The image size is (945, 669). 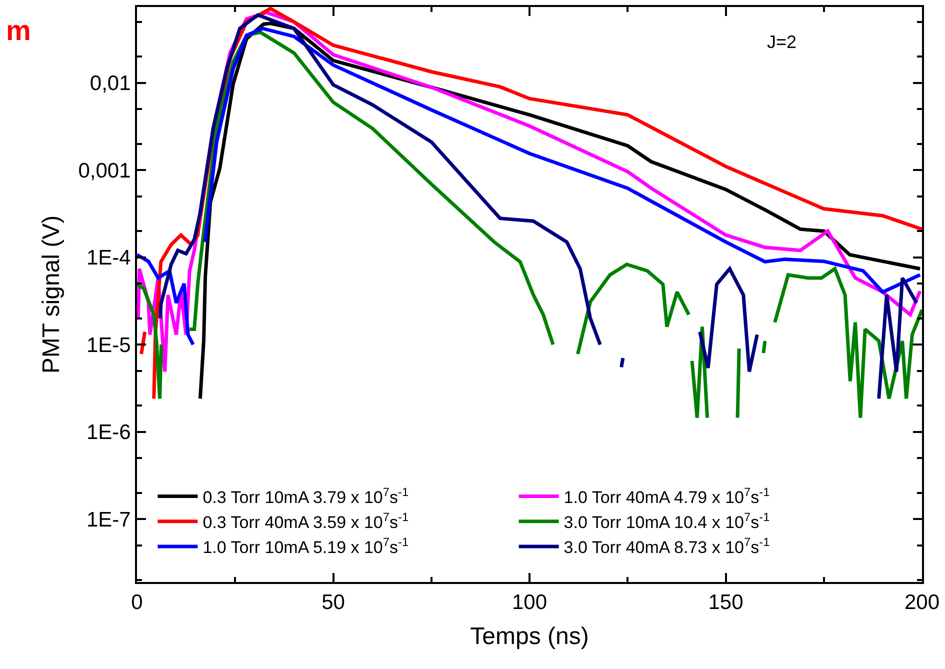 What do you see at coordinates (922, 602) in the screenshot?
I see `x-tick-label: 200` at bounding box center [922, 602].